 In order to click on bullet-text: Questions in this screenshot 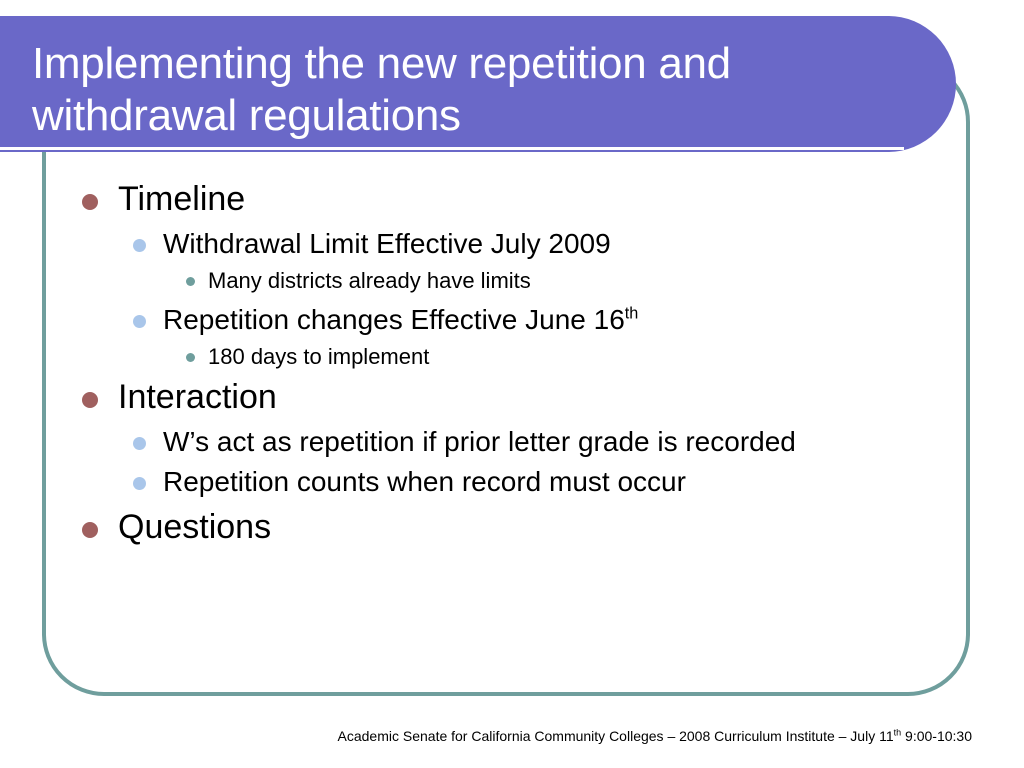, I will do `click(195, 527)`.